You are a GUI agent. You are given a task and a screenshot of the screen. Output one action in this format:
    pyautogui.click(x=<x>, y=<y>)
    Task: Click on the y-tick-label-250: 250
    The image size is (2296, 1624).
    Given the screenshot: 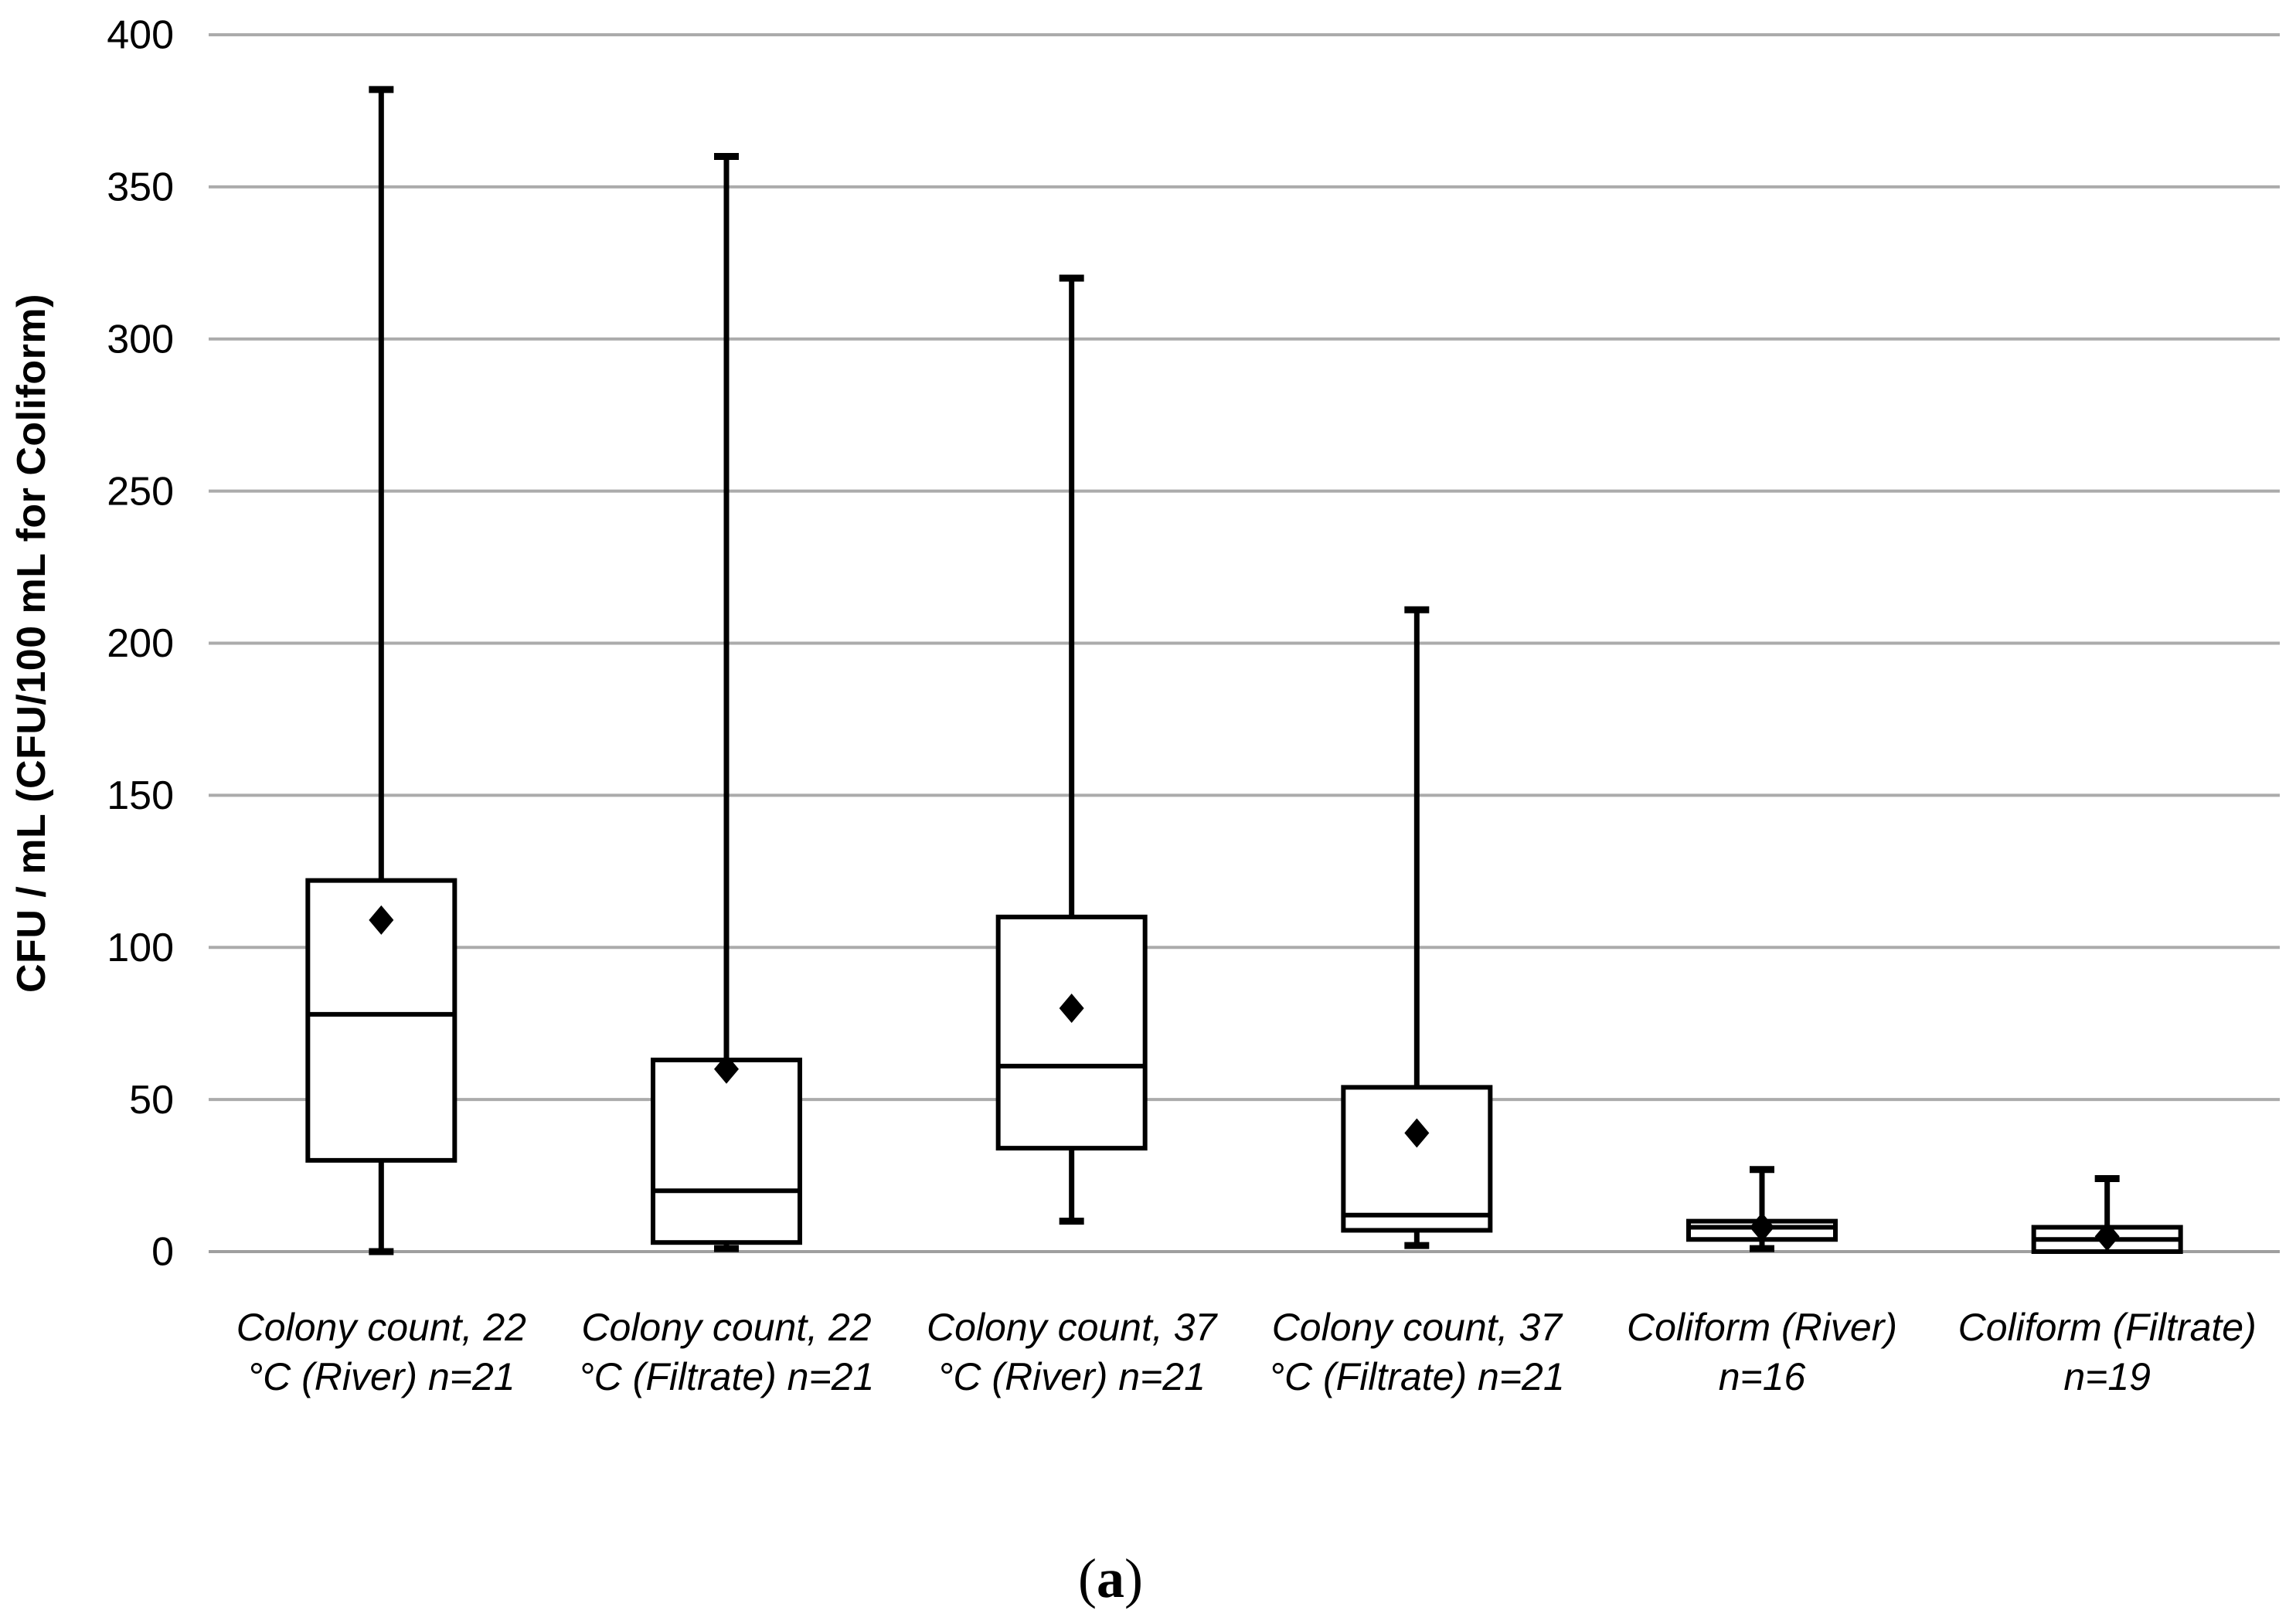 What is the action you would take?
    pyautogui.click(x=140, y=491)
    